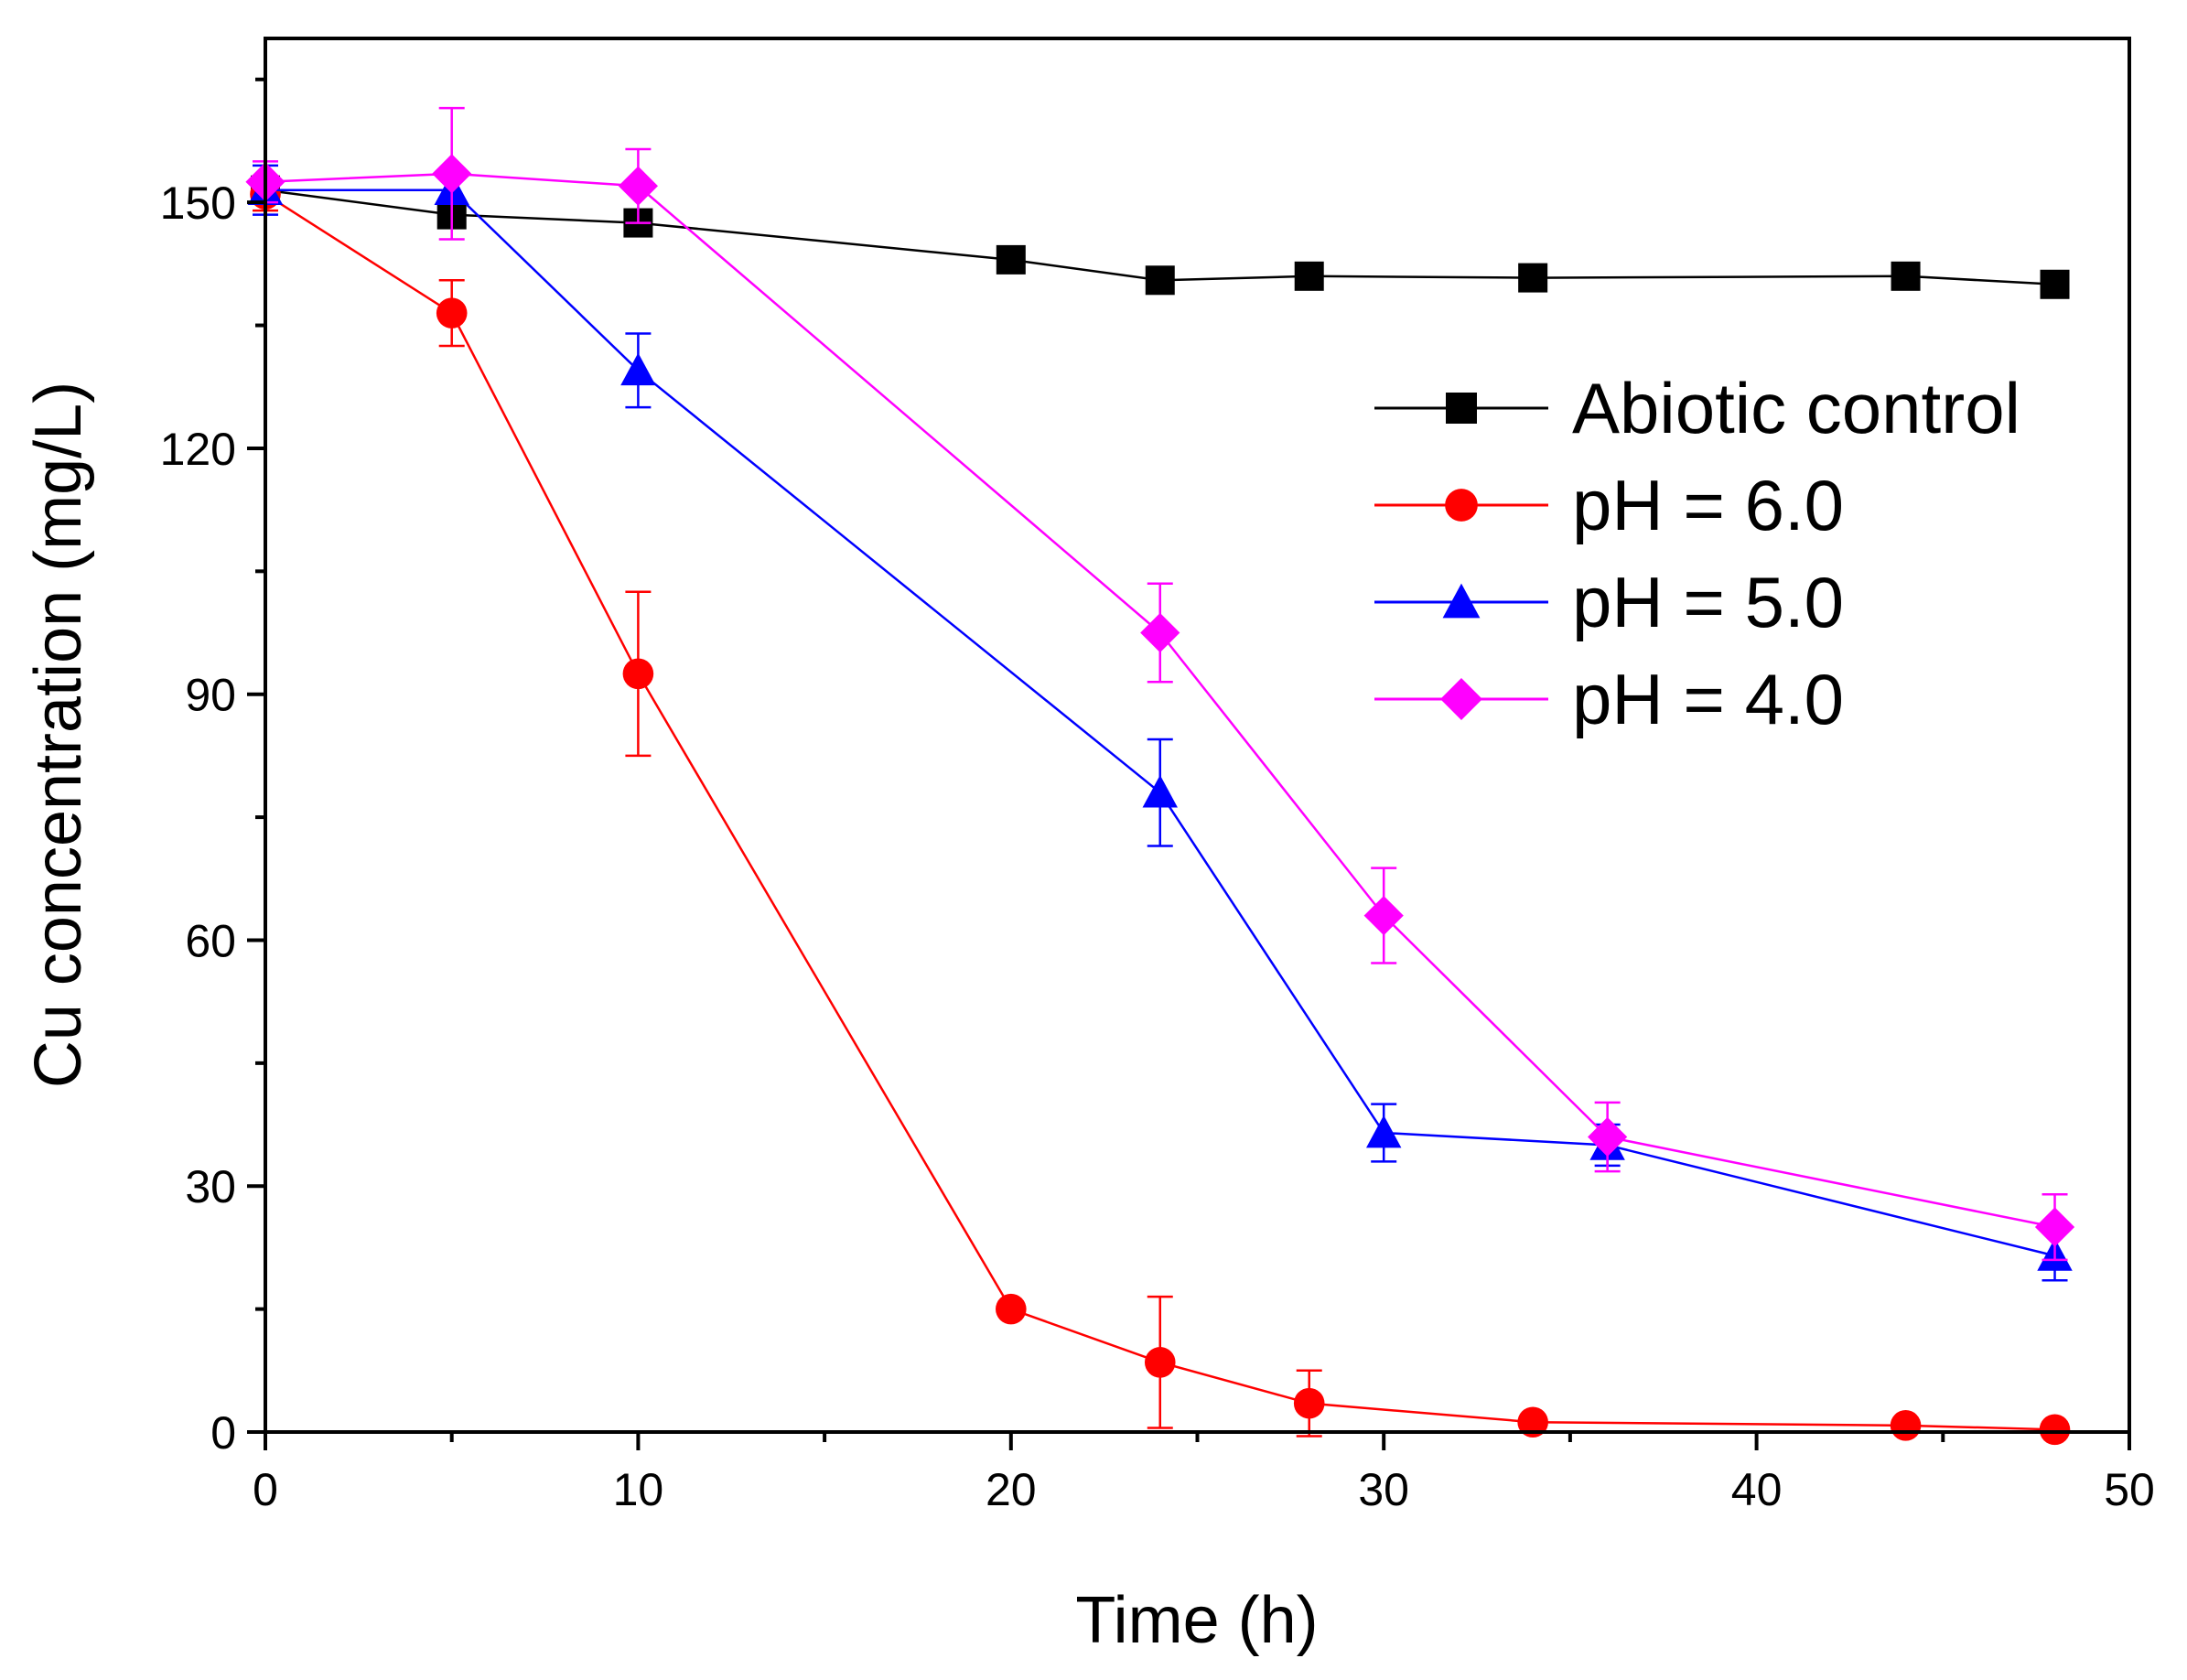 Image resolution: width=2187 pixels, height=1680 pixels. What do you see at coordinates (639, 1489) in the screenshot?
I see `x-tick-label: 10` at bounding box center [639, 1489].